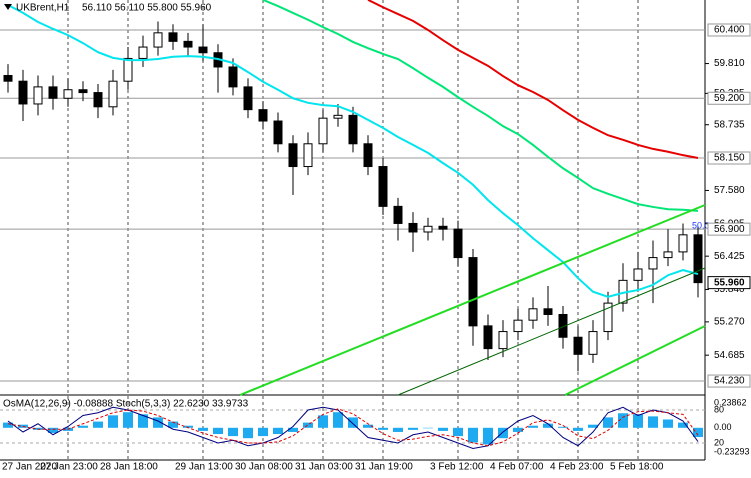  Describe the element at coordinates (264, 467) in the screenshot. I see `x-tick-label: 30 Jan 08:00` at that location.